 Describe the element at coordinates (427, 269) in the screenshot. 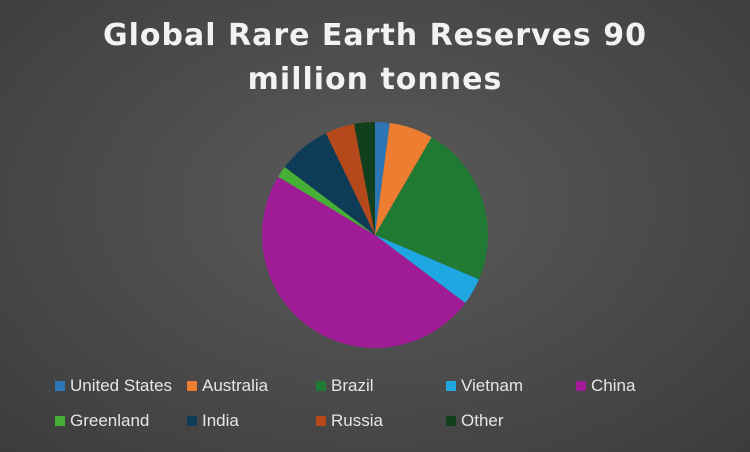

I see `pie-slice-vietnam` at that location.